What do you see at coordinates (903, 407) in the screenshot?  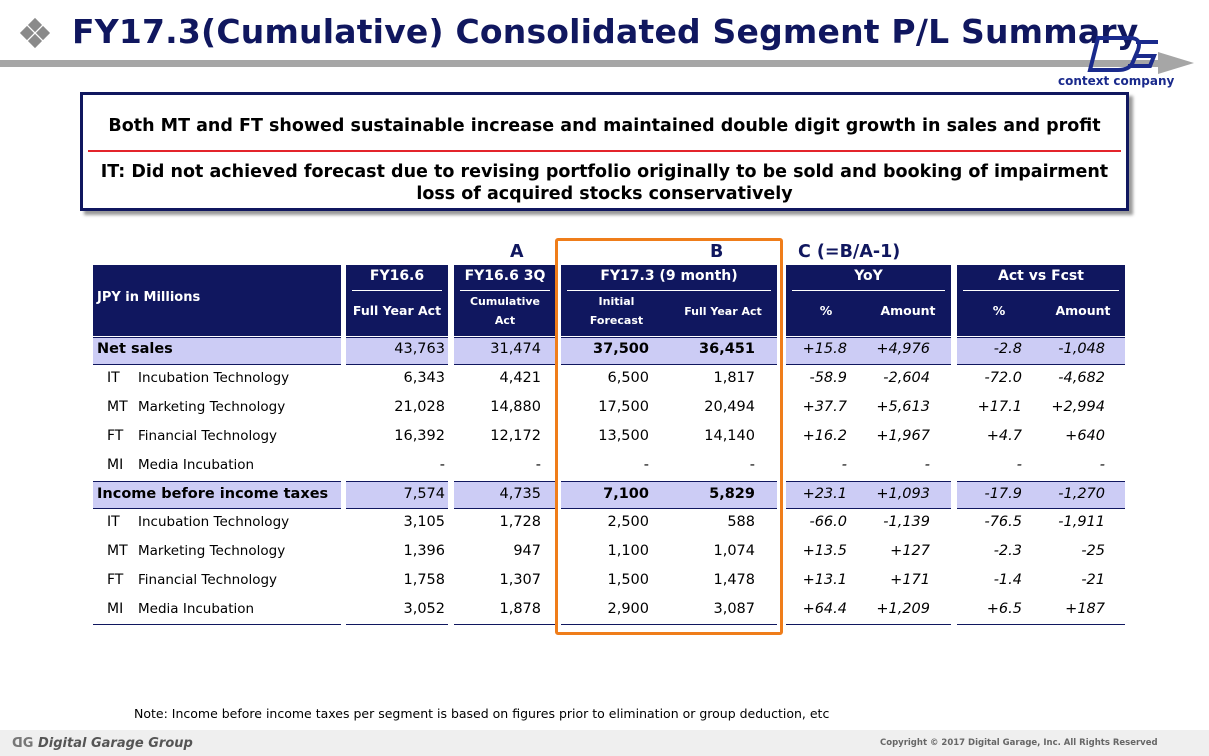 I see `cell-yoy-amt: +5,613` at bounding box center [903, 407].